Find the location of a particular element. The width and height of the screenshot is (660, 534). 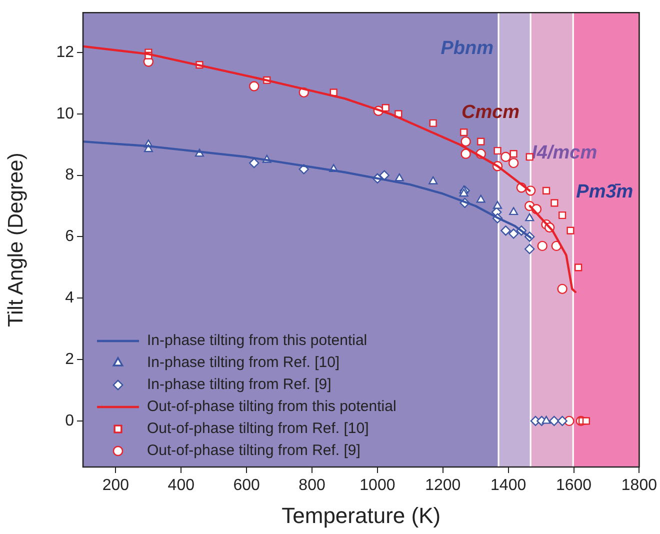

y-tick-label: 10 is located at coordinates (65, 113).